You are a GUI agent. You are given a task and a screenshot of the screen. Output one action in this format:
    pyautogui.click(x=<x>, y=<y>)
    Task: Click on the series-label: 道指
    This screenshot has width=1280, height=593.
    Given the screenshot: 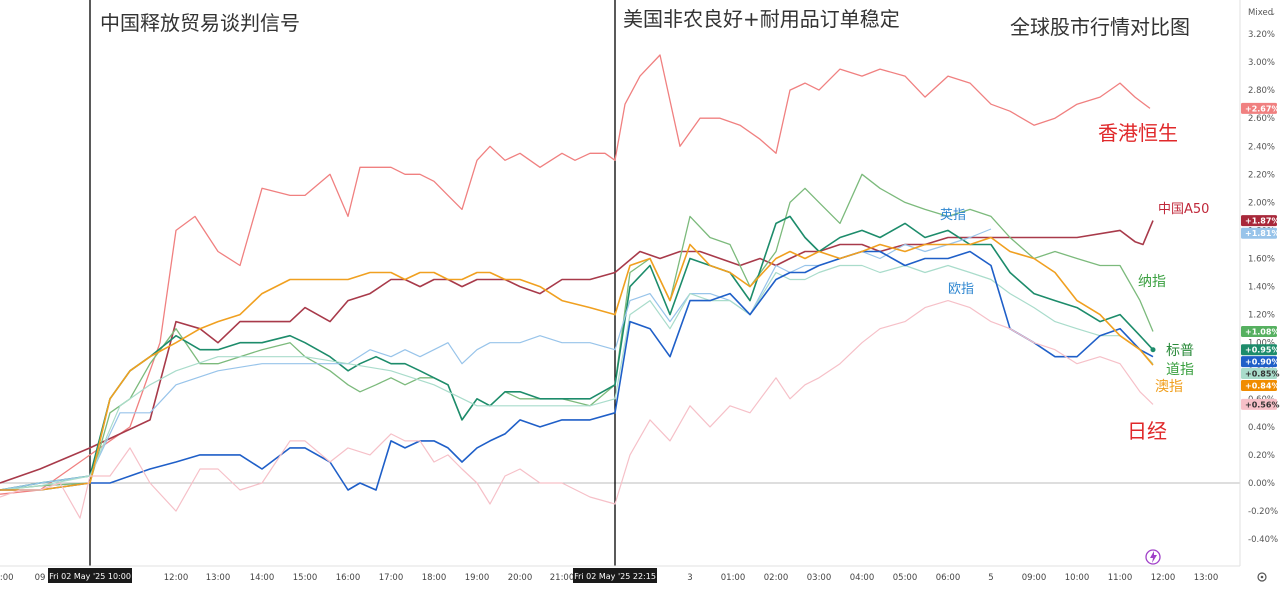 What is the action you would take?
    pyautogui.click(x=1180, y=370)
    